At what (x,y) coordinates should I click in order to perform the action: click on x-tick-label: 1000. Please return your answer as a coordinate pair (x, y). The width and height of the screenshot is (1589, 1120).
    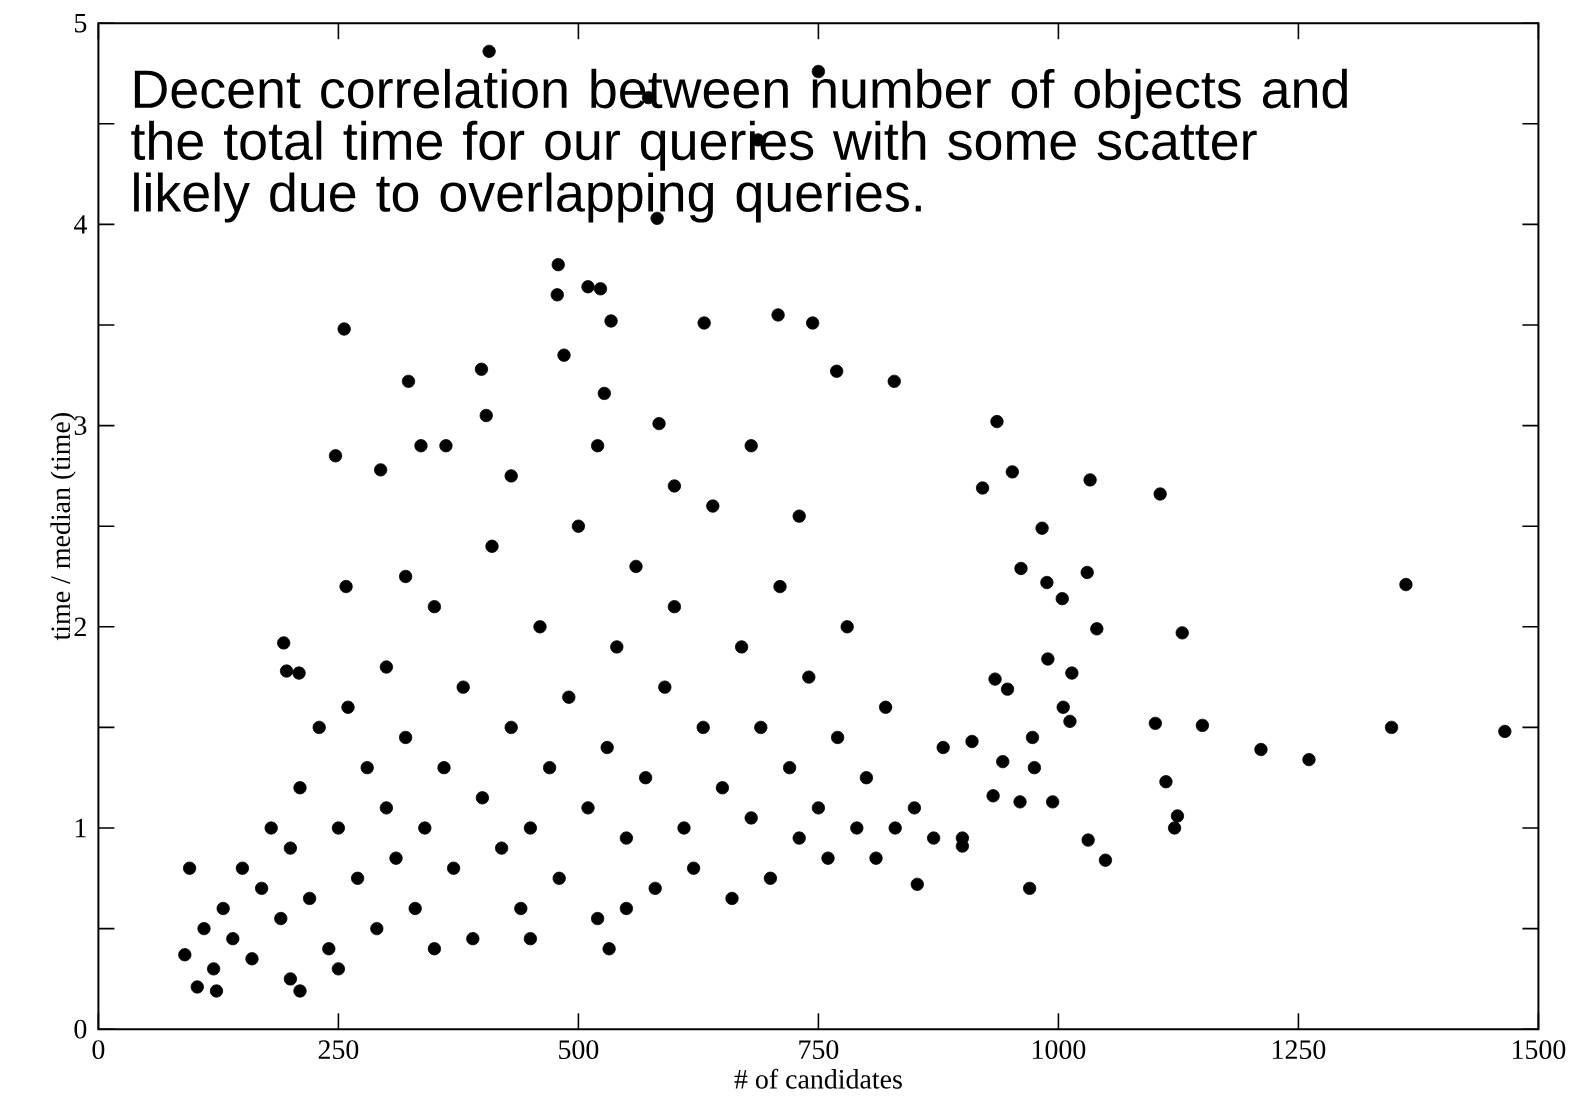
    Looking at the image, I should click on (1059, 1050).